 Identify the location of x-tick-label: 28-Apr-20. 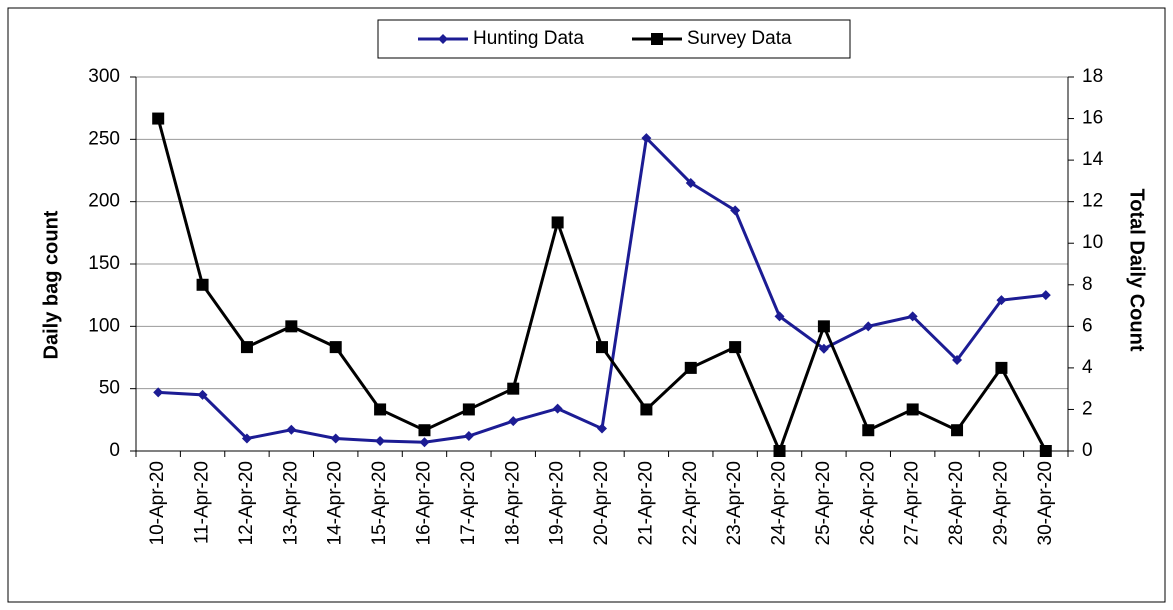
(956, 503).